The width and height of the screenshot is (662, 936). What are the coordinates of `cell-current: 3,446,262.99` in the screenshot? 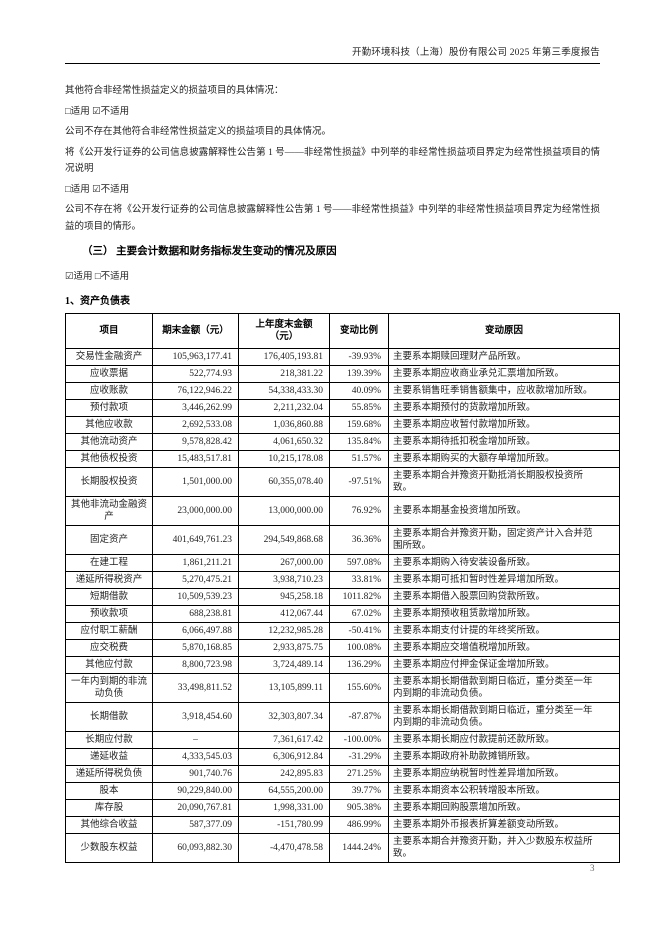 It's located at (195, 407).